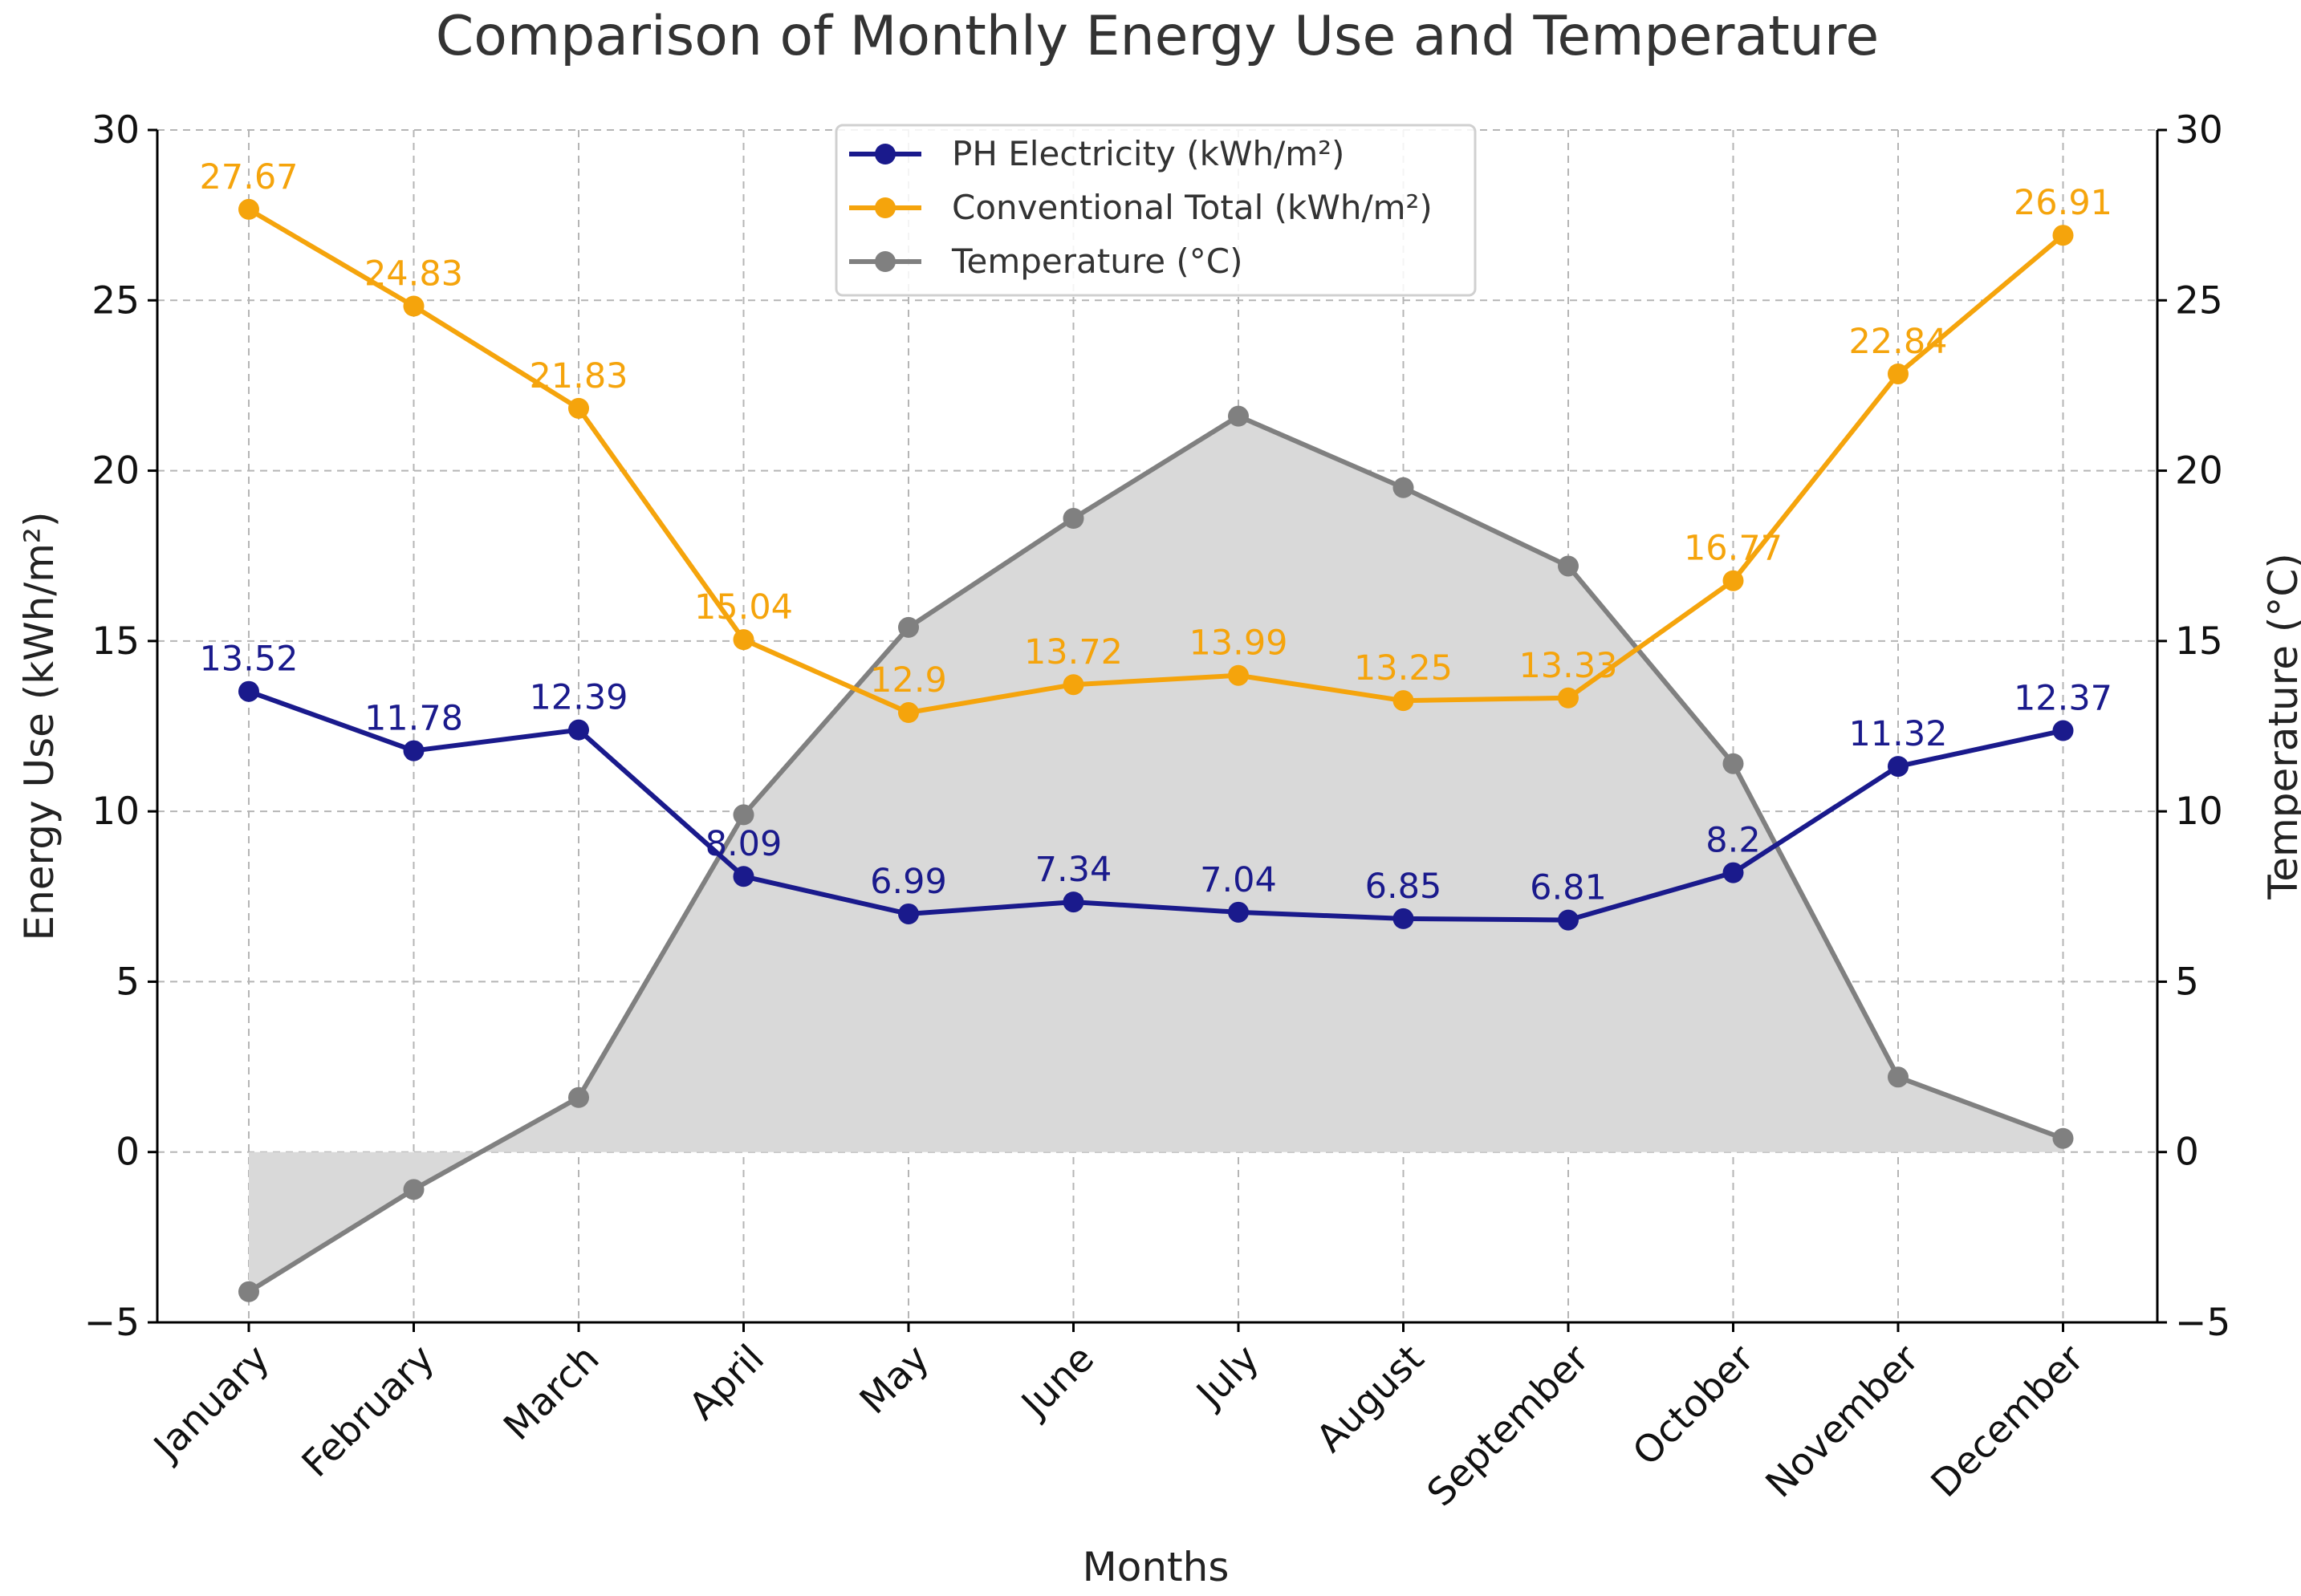 This screenshot has height=1596, width=2301. What do you see at coordinates (2187, 1153) in the screenshot?
I see `y2-tick-label: 0` at bounding box center [2187, 1153].